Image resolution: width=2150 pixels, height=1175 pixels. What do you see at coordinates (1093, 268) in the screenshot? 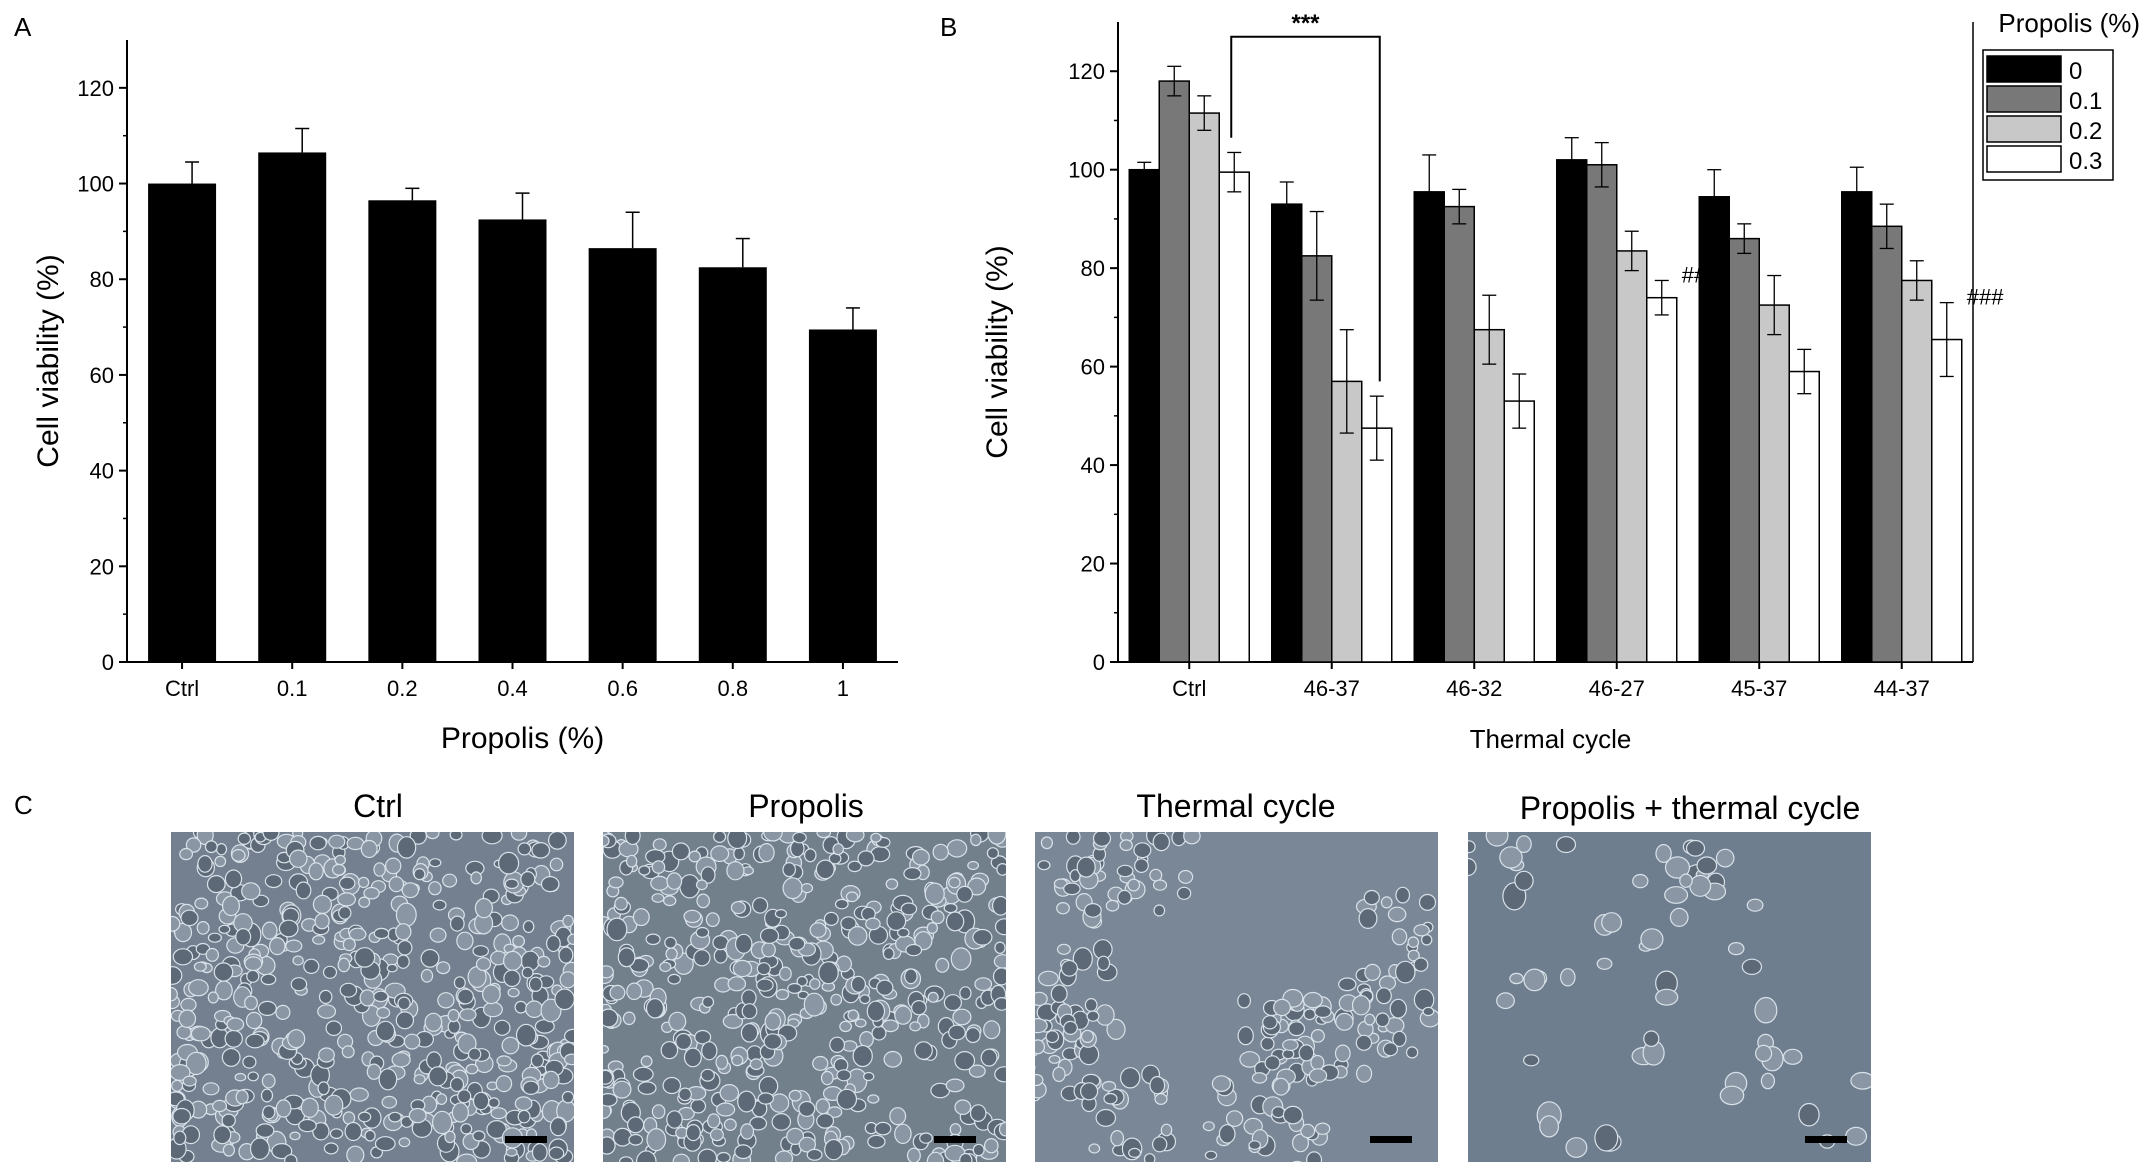
I see `chart-b-y-tick-label: 80` at bounding box center [1093, 268].